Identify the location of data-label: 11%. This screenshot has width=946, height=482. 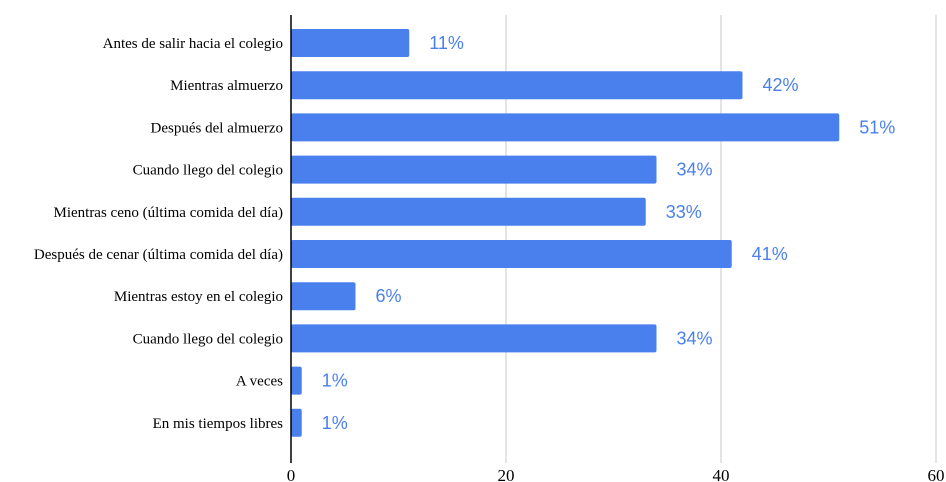
(446, 43).